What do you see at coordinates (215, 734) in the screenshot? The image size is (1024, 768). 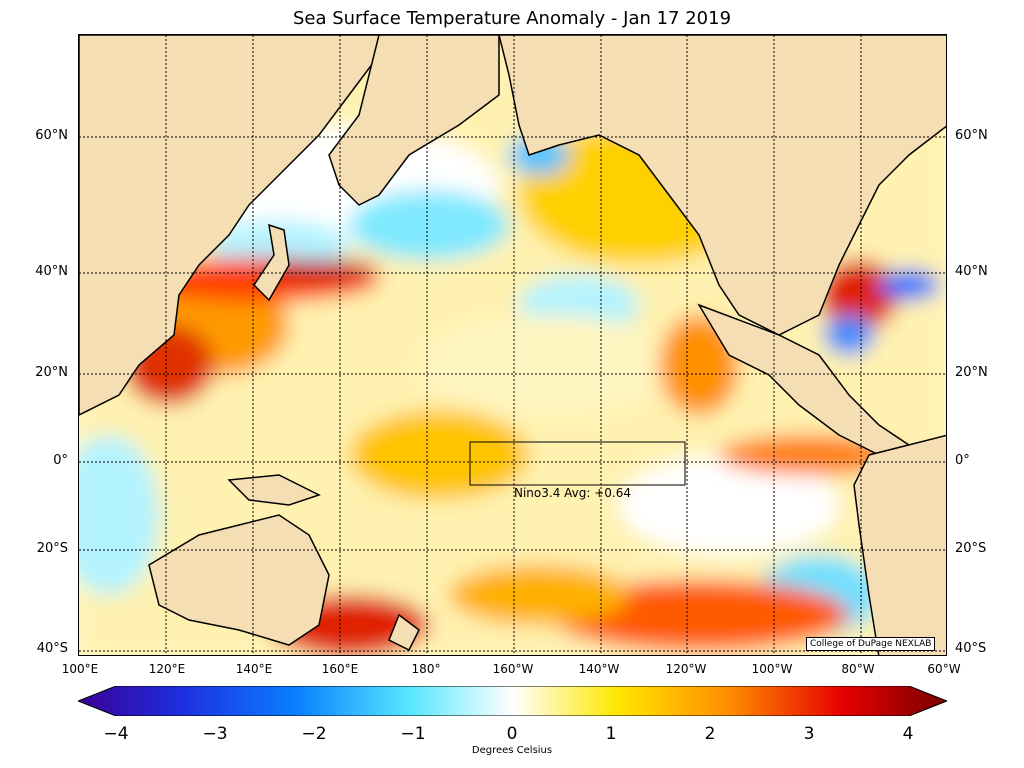 I see `colorbar-tick-m3: −3` at bounding box center [215, 734].